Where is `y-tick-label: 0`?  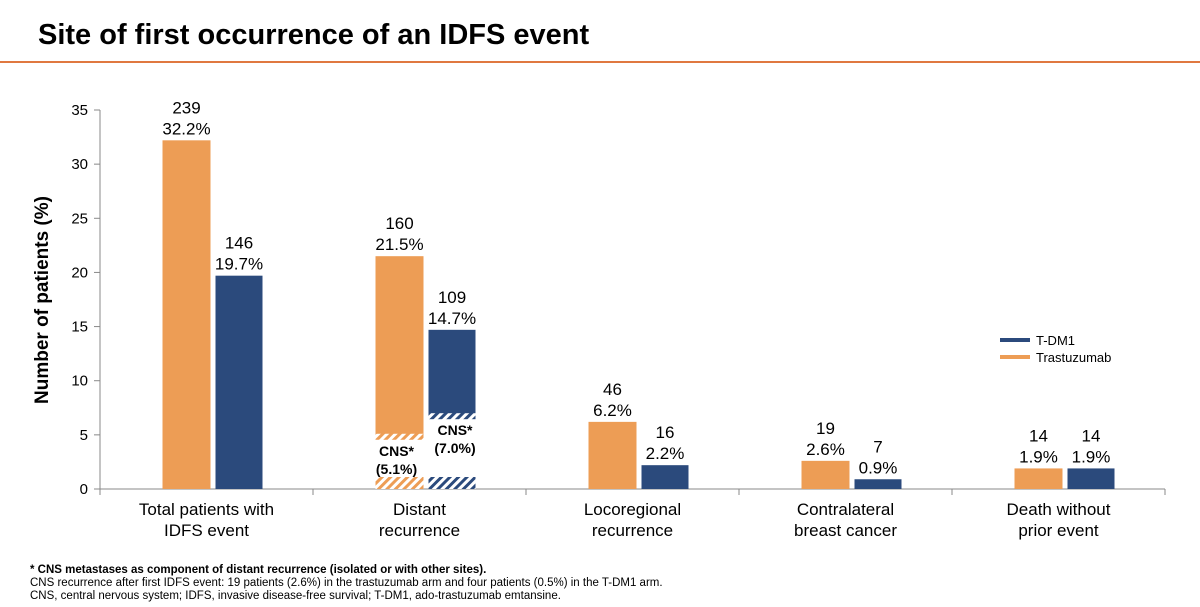 y-tick-label: 0 is located at coordinates (84, 489).